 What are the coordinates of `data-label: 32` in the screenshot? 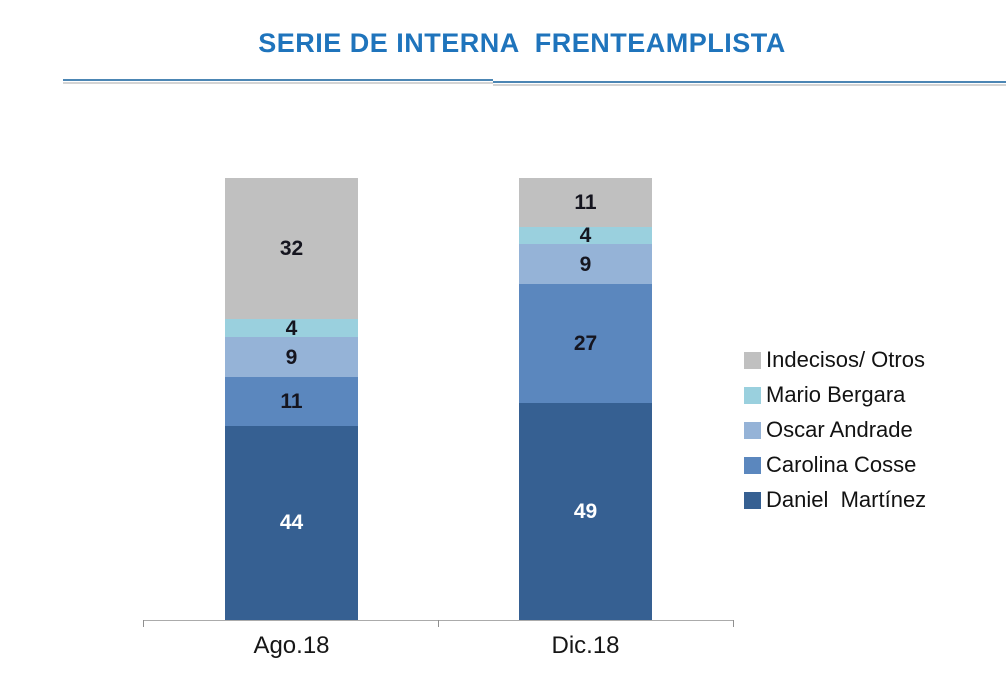 It's located at (291, 249).